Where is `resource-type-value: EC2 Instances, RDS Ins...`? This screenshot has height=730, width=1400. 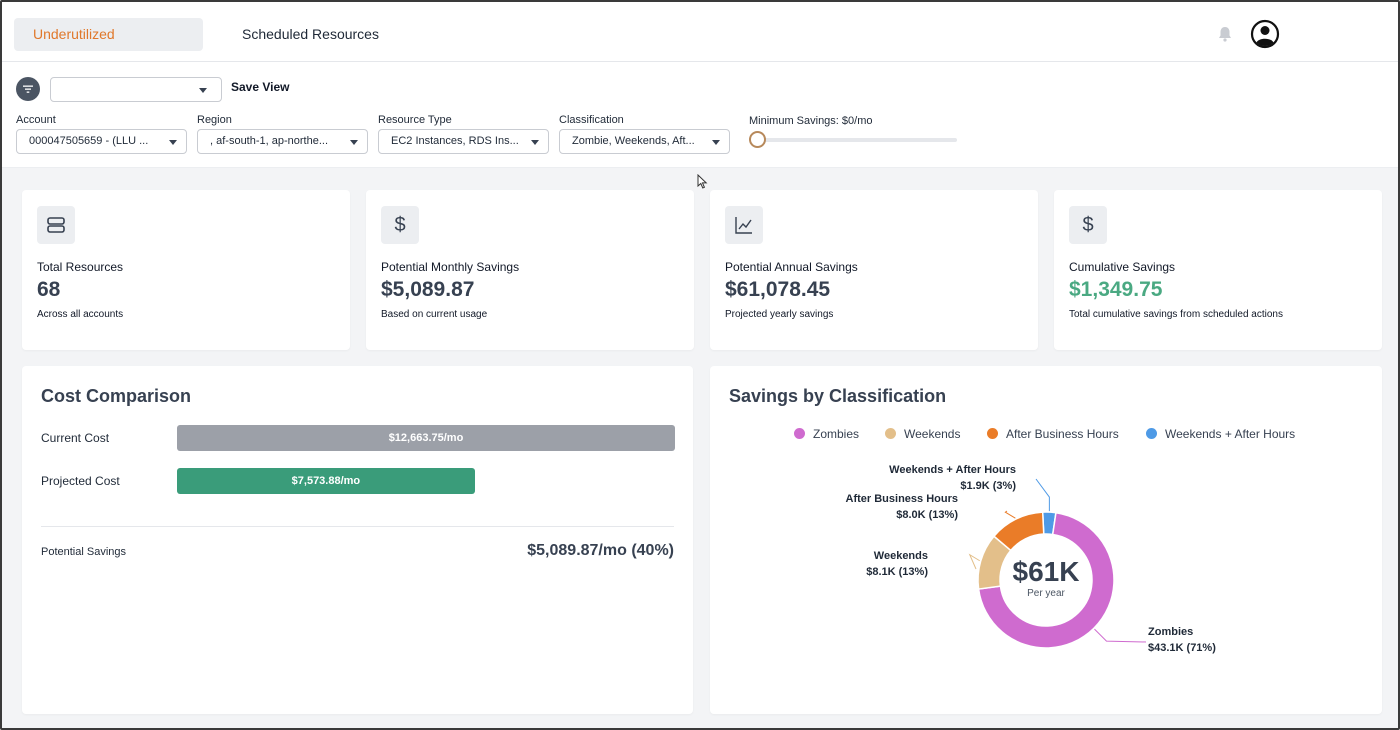 resource-type-value: EC2 Instances, RDS Ins... is located at coordinates (455, 141).